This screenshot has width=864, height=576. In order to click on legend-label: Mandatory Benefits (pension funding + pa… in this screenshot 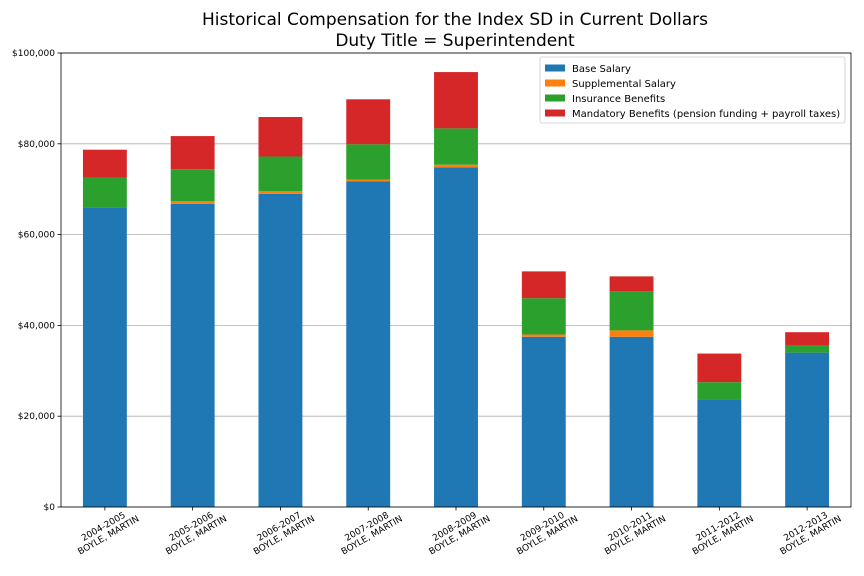, I will do `click(706, 114)`.